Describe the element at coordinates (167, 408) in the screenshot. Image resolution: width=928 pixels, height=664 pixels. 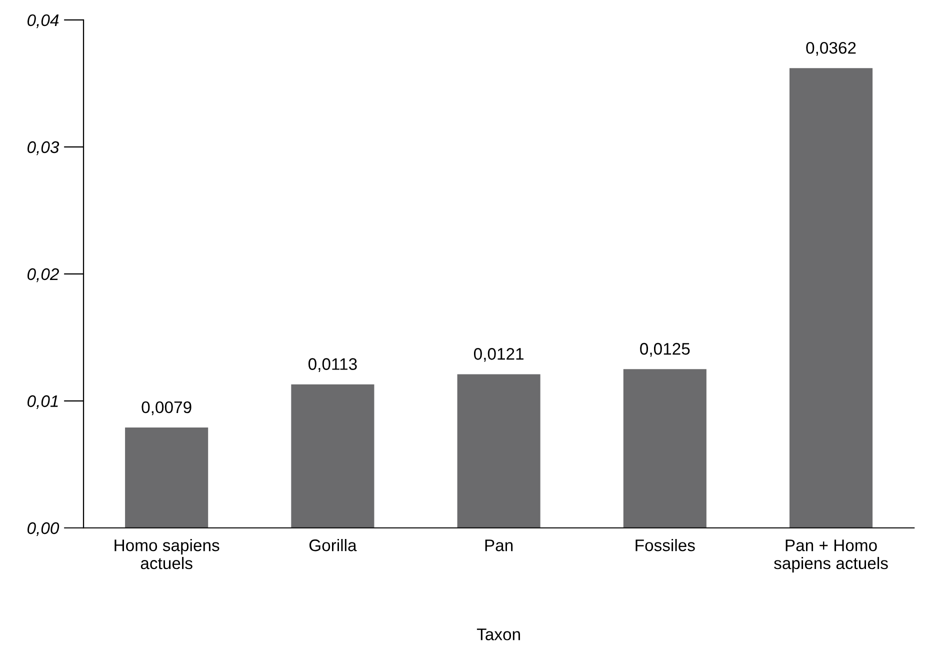
I see `data-label: 0,0079` at that location.